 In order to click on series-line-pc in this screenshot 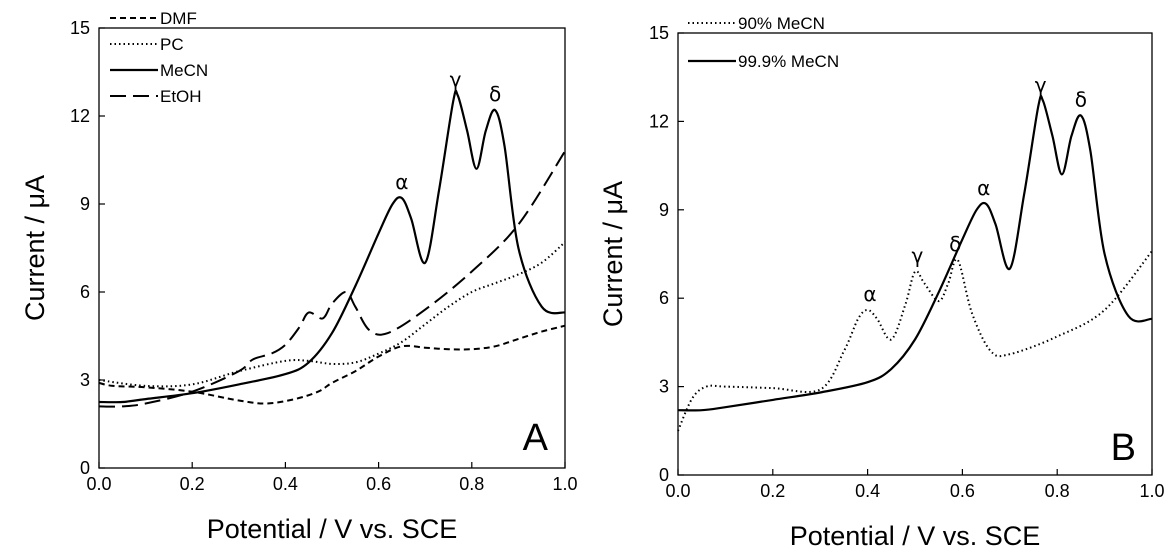, I will do `click(332, 314)`.